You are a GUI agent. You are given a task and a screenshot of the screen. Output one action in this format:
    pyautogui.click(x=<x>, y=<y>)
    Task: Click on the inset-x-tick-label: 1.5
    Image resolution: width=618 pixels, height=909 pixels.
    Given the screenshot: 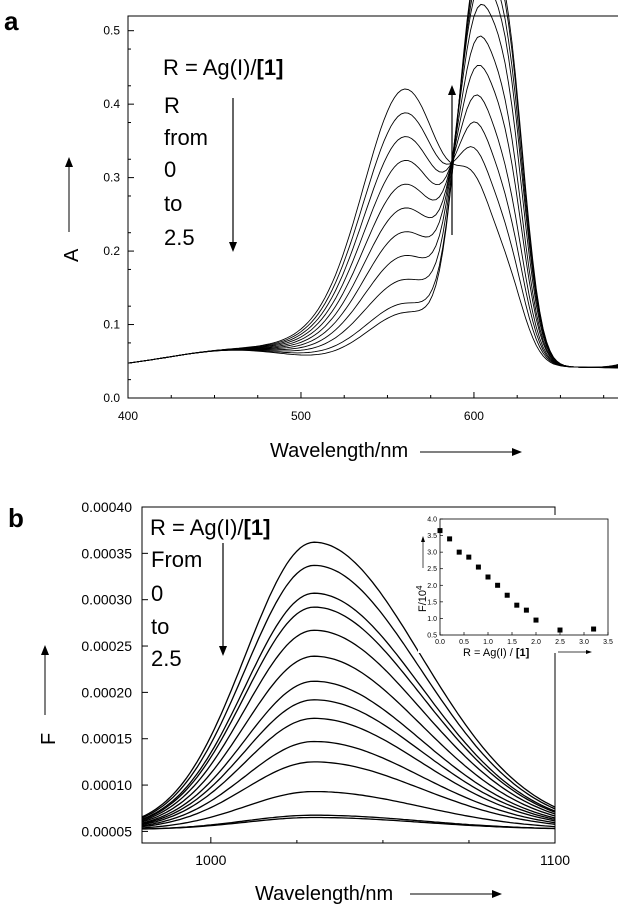 What is the action you would take?
    pyautogui.click(x=512, y=642)
    